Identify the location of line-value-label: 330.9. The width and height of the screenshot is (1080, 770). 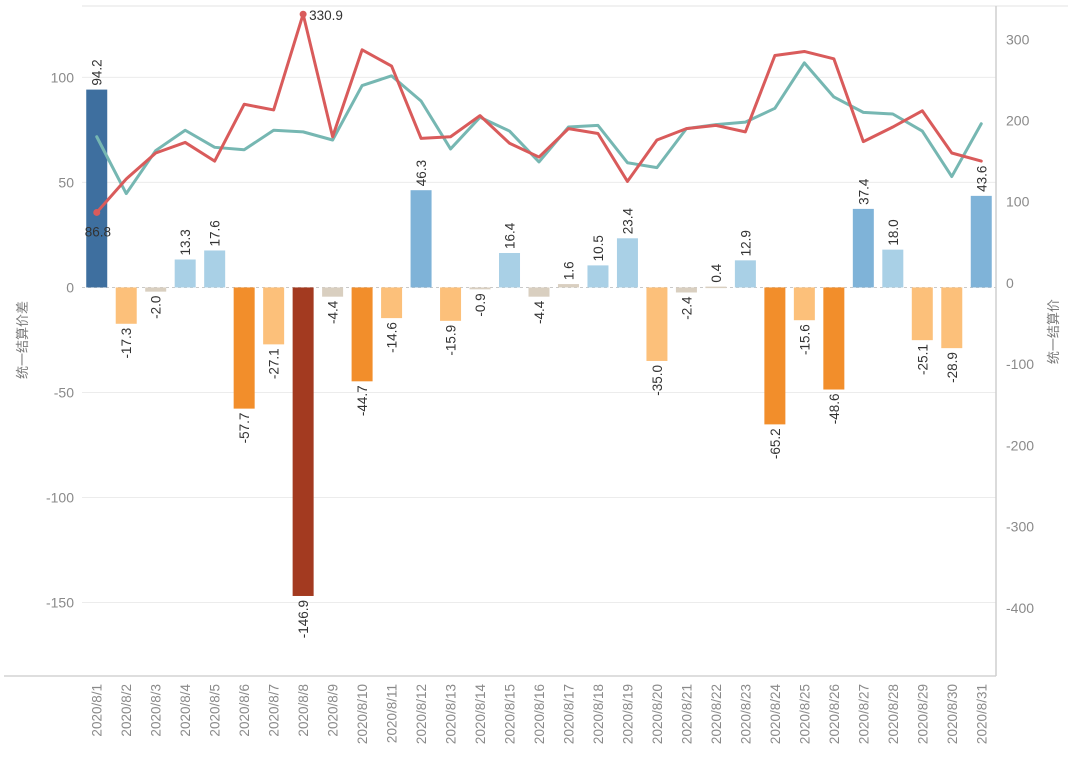
(326, 15).